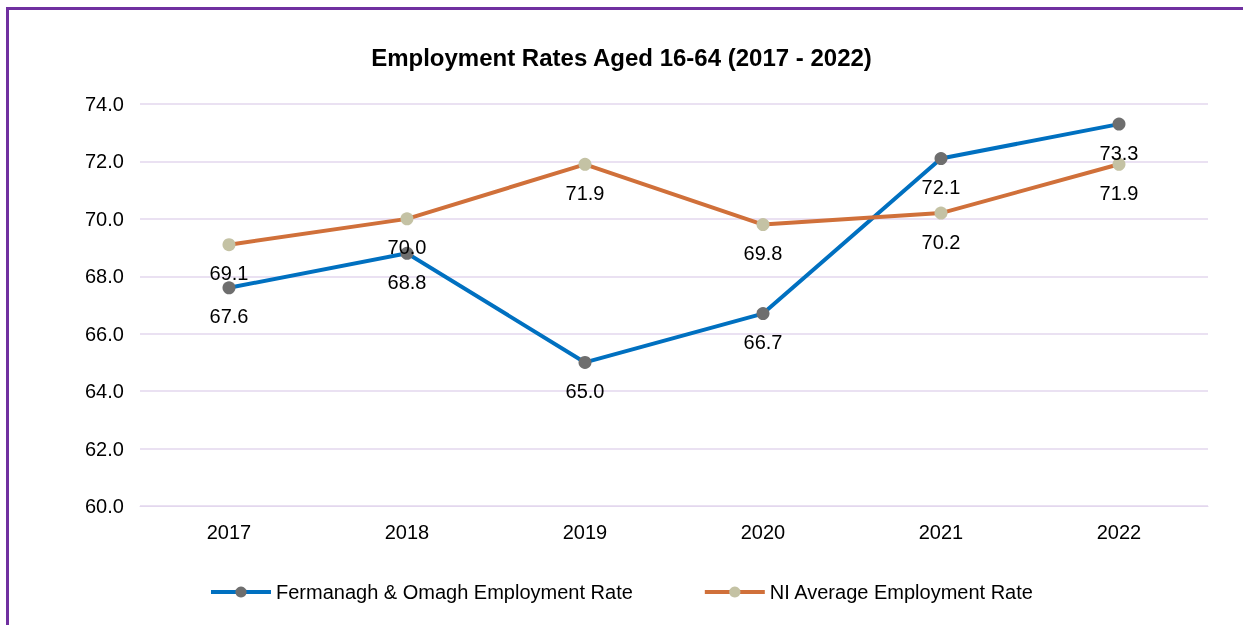 This screenshot has width=1243, height=625. Describe the element at coordinates (104, 391) in the screenshot. I see `y-tick-label: 64.0` at that location.